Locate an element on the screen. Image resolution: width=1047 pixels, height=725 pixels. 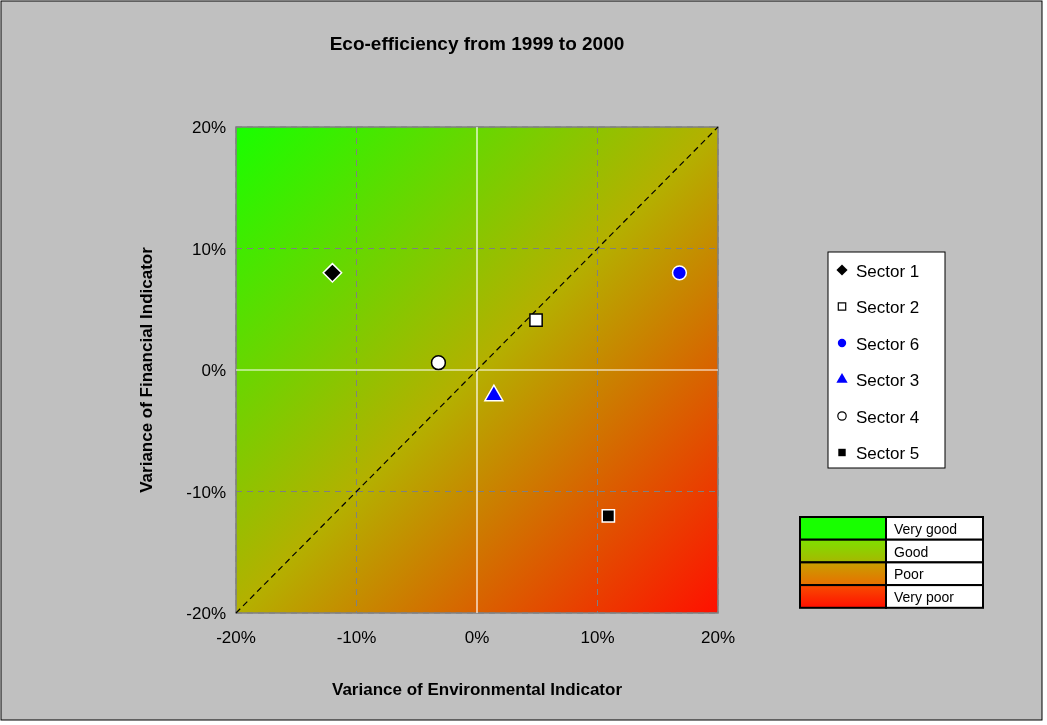
x-tick-label: 20% is located at coordinates (718, 637).